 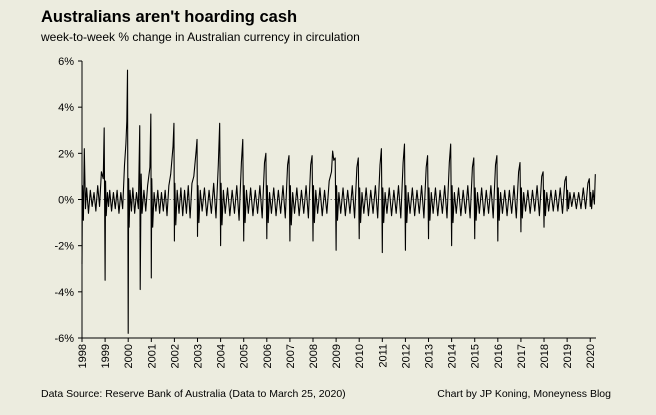 I want to click on y-tick-label: -4%, so click(x=64, y=293).